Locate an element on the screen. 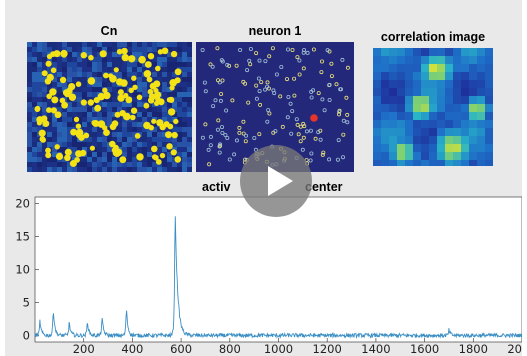 This screenshot has height=356, width=527. play-button is located at coordinates (276, 181).